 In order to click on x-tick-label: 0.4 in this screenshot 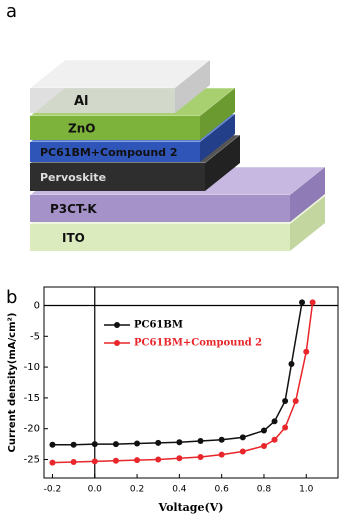, I will do `click(179, 490)`.